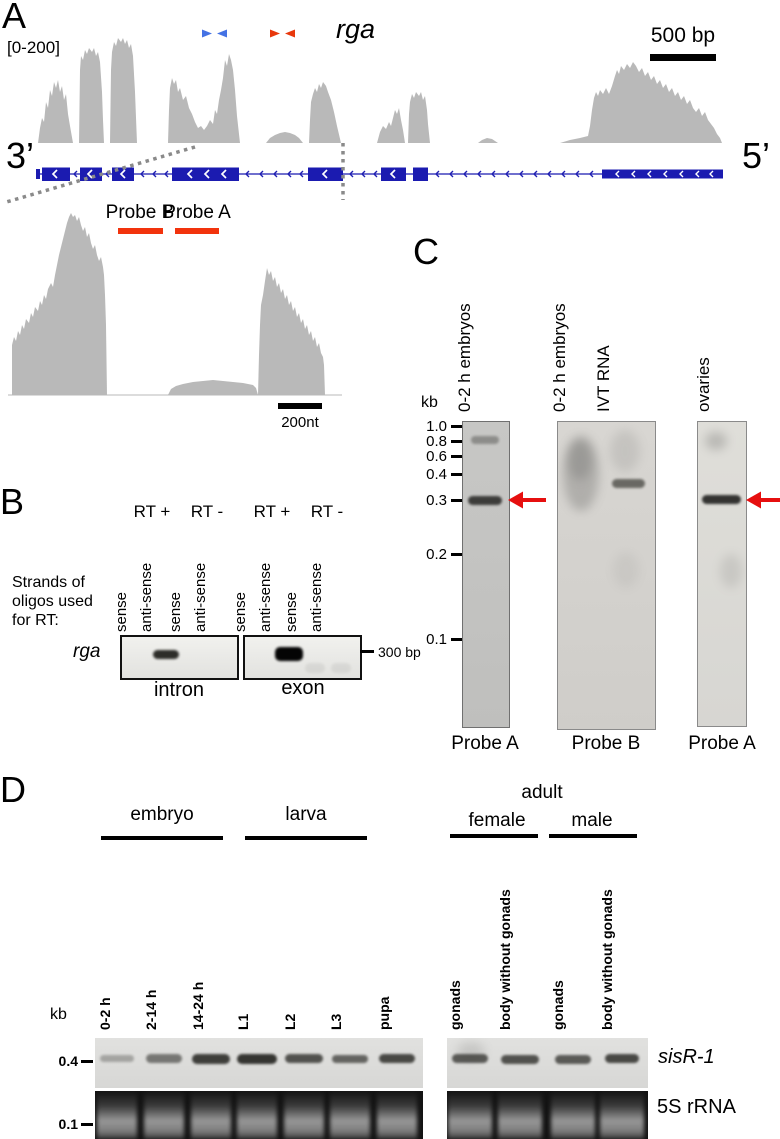 The width and height of the screenshot is (780, 1139). What do you see at coordinates (290, 1021) in the screenshot?
I see `lane-label-l2: L2` at bounding box center [290, 1021].